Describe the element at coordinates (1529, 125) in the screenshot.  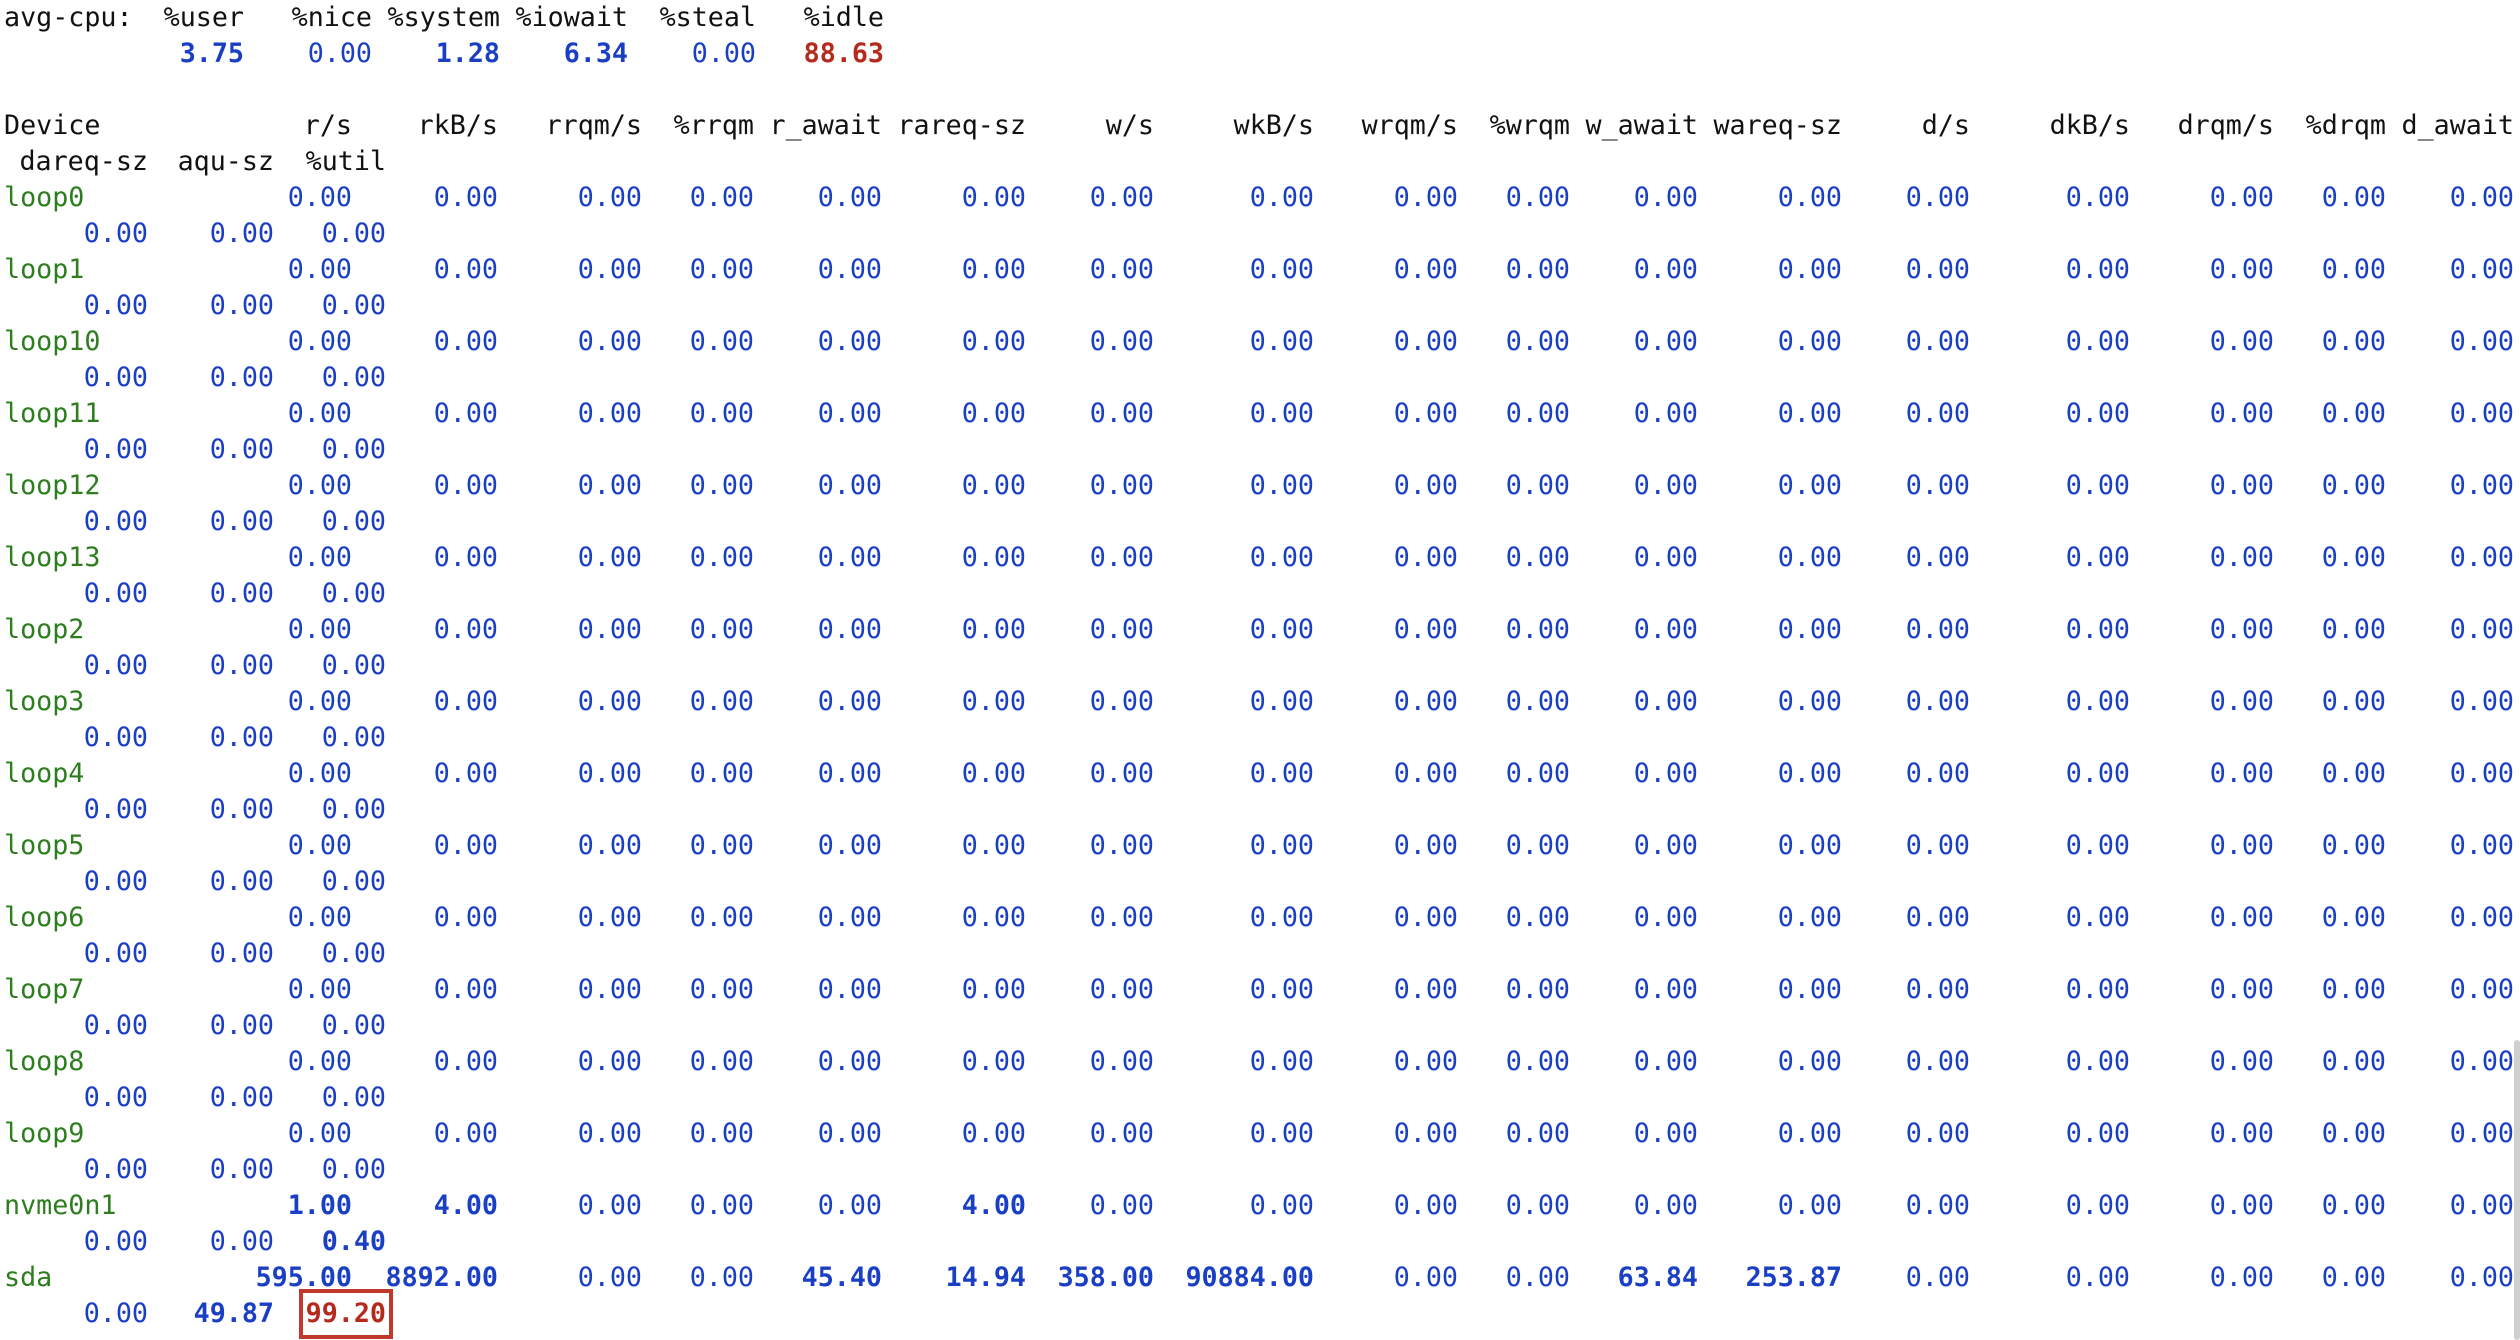
I see `device-column-header: %wrqm` at that location.